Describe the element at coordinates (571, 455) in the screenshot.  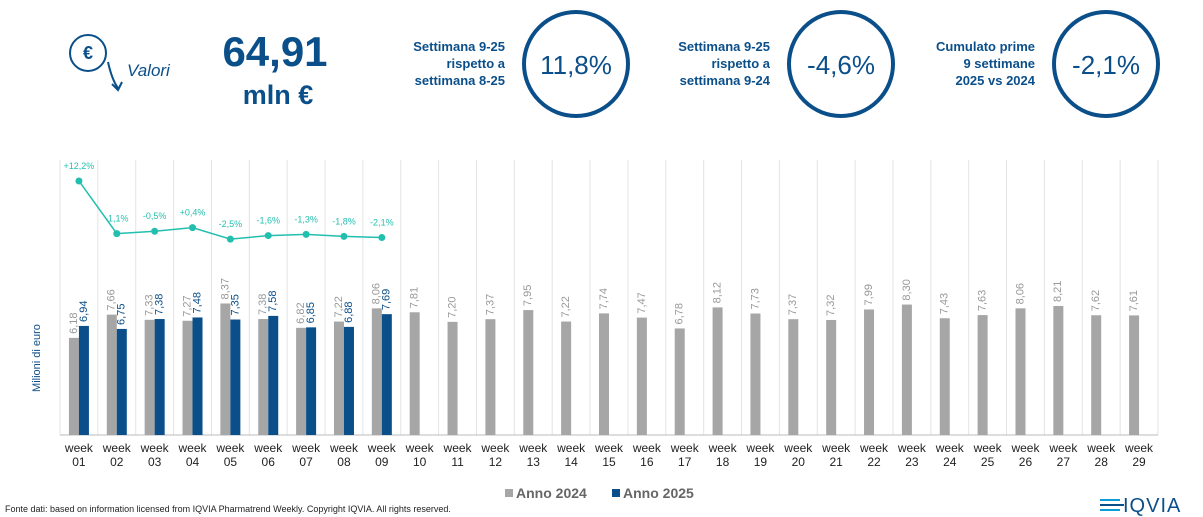
I see `x-tick-label: week 14` at that location.